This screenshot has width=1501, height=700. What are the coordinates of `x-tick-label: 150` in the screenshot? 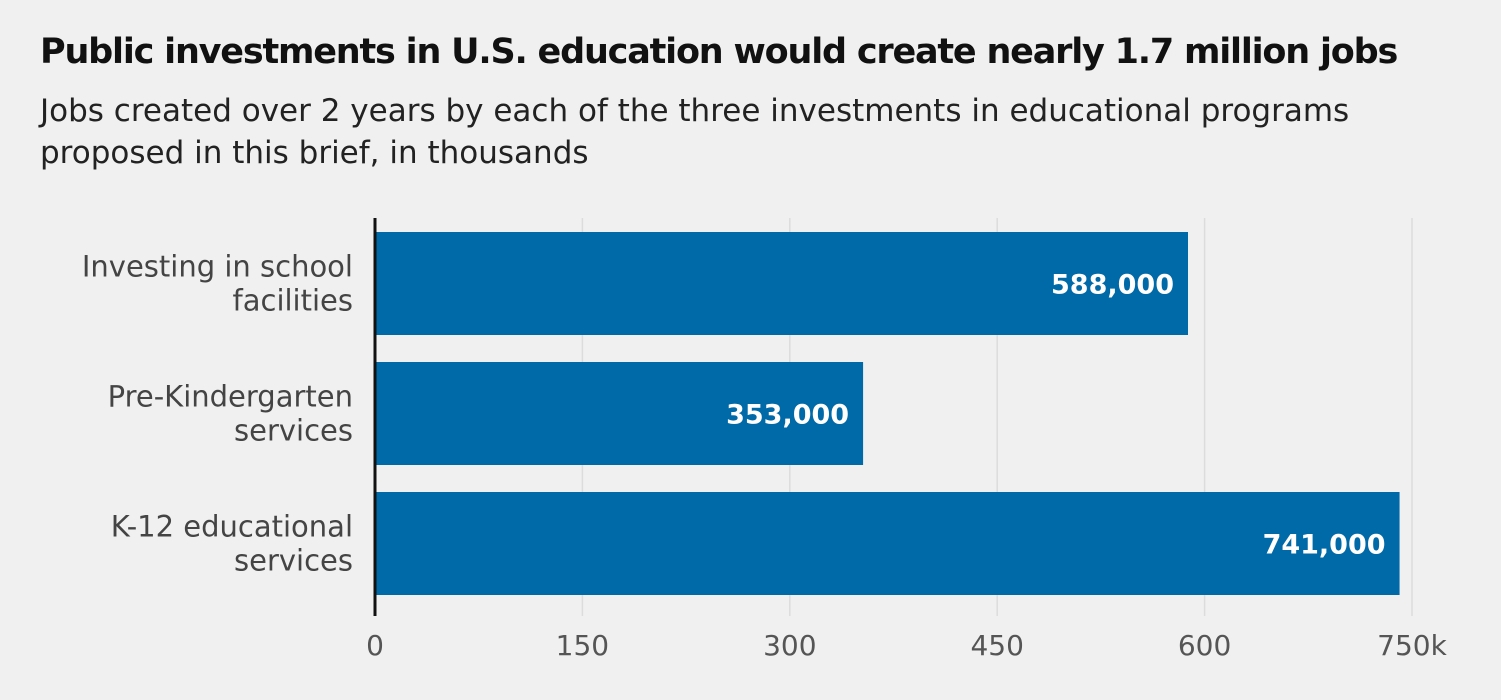 It's located at (582, 645).